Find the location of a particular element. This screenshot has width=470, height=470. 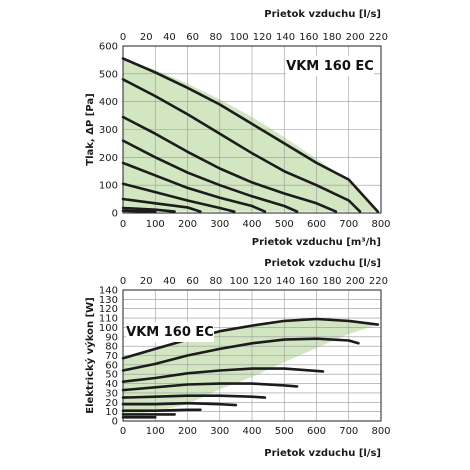

y-tick-label: 130 is located at coordinates (108, 300).